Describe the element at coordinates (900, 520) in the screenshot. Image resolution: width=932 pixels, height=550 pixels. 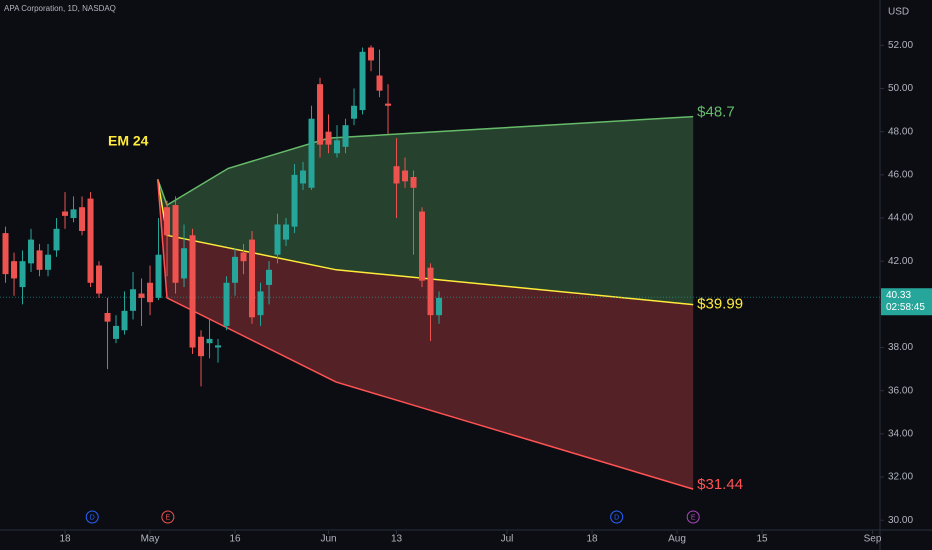
I see `y-tick-label: 30.00` at that location.